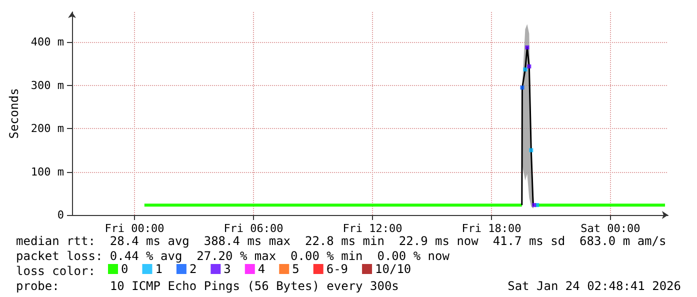 This screenshot has width=697, height=297. What do you see at coordinates (296, 269) in the screenshot?
I see `legend-label: 5` at bounding box center [296, 269].